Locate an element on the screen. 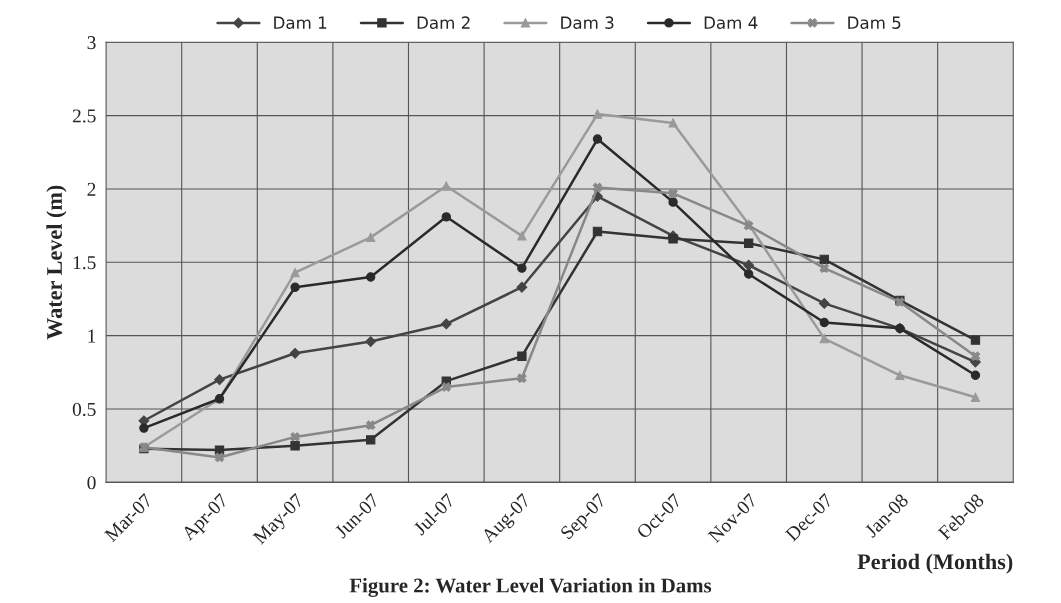 This screenshot has width=1061, height=603. y-tick-label: 0 is located at coordinates (91, 483).